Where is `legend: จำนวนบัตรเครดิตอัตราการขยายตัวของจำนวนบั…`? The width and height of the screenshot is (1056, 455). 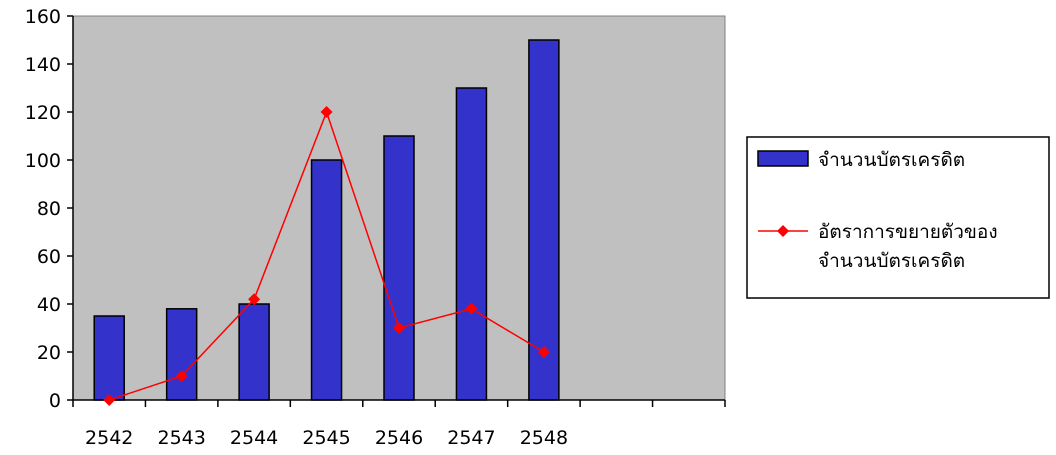
legend: จำนวนบัตรเครดิตอัตราการขยายตัวของจำนวนบั… is located at coordinates (898, 217).